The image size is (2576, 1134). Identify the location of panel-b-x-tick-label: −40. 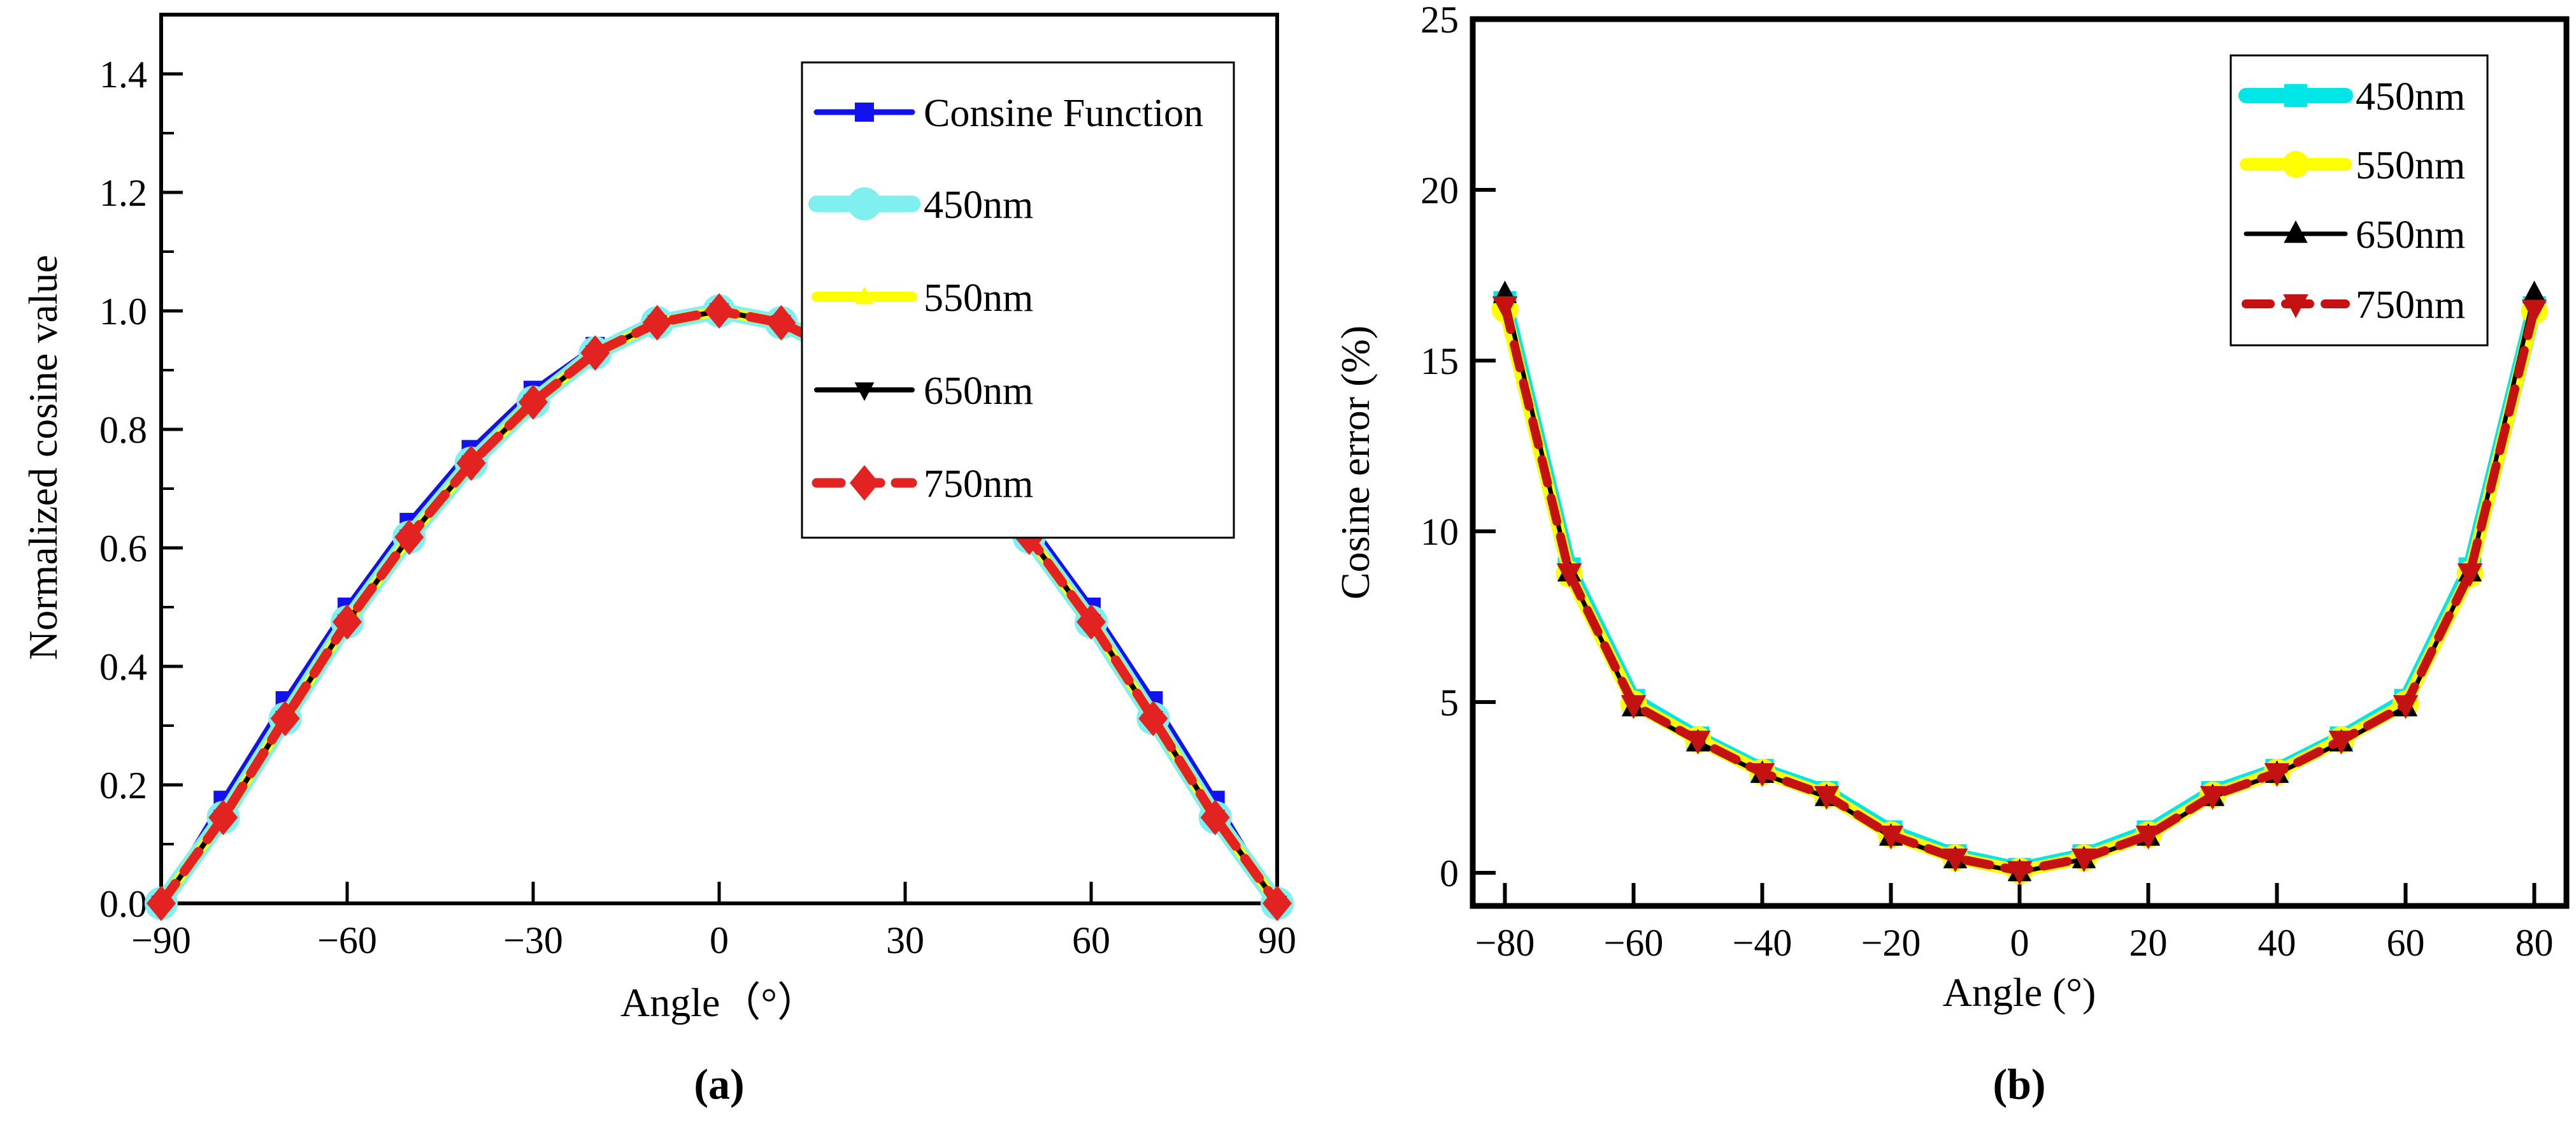
(1763, 943).